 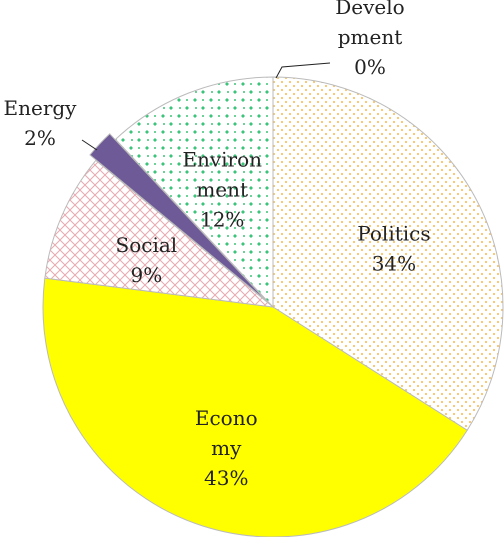 What do you see at coordinates (146, 275) in the screenshot?
I see `value-label: 9%` at bounding box center [146, 275].